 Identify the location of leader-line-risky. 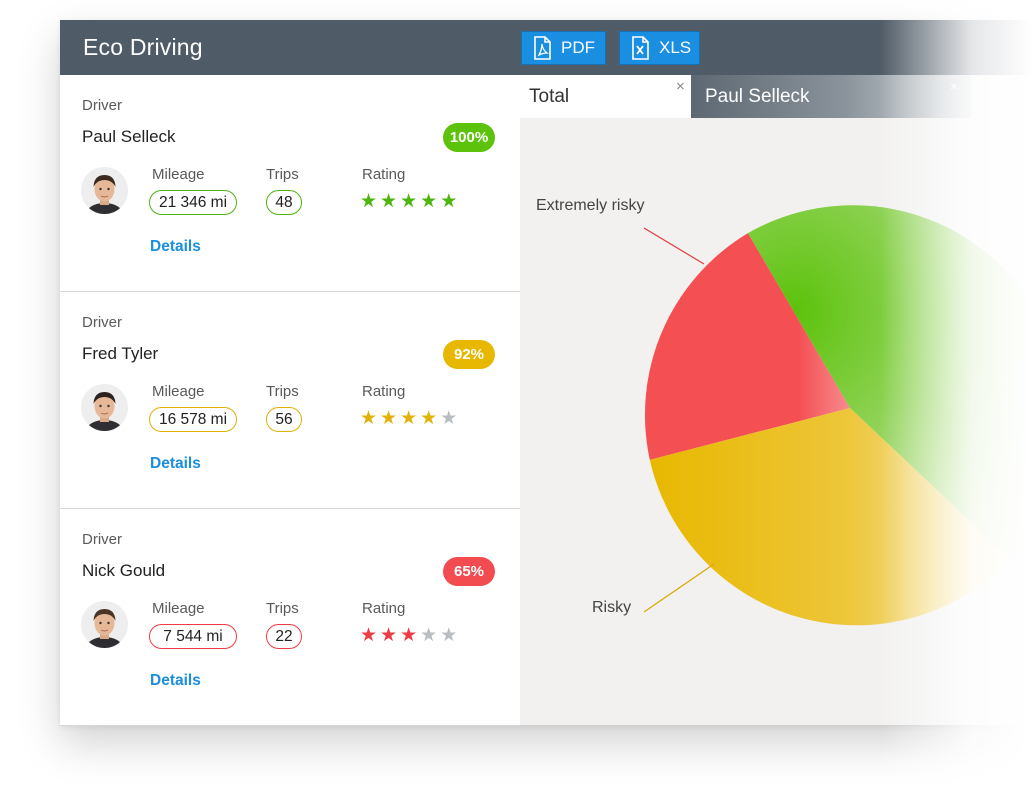
(679, 588).